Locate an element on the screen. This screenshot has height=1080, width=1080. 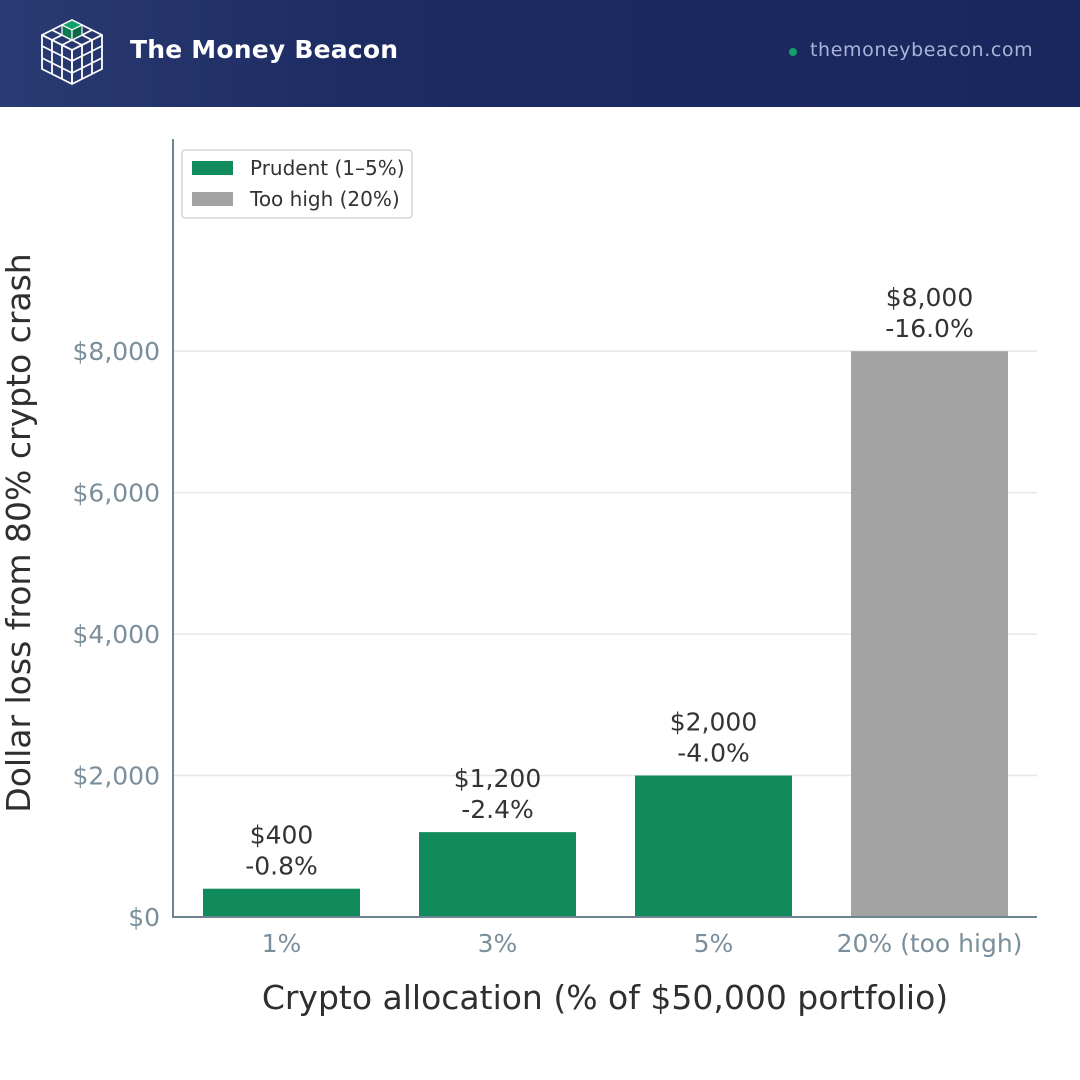
legend-label: Prudent (1–5%) is located at coordinates (327, 168).